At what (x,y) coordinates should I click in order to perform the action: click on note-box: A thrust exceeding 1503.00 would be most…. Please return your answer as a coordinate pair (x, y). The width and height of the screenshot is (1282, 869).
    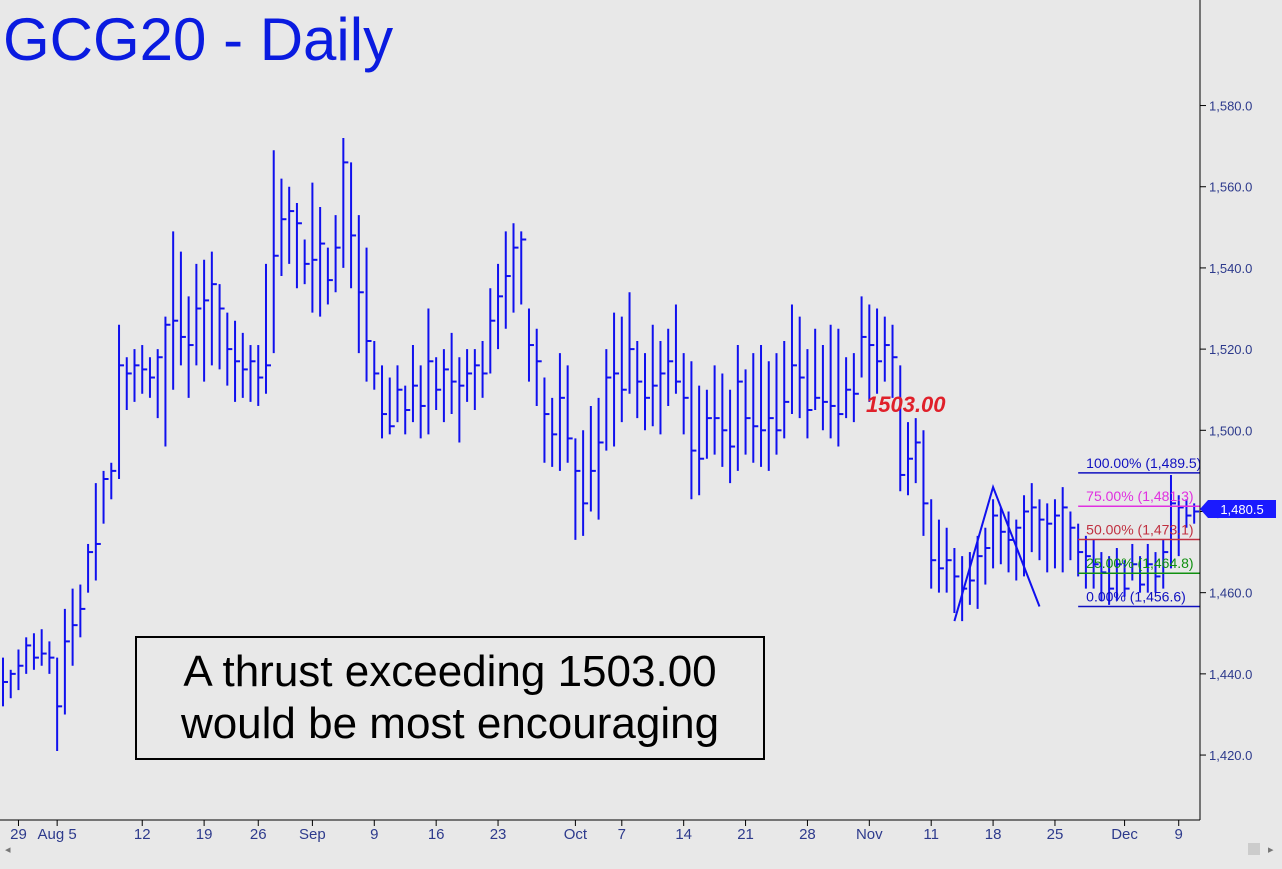
    Looking at the image, I should click on (450, 698).